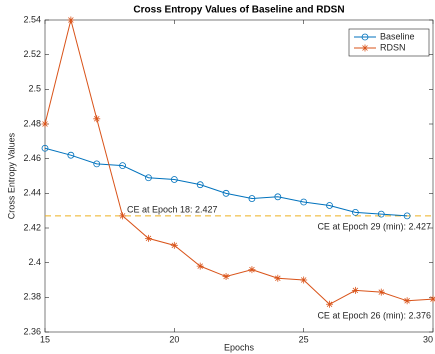  What do you see at coordinates (304, 339) in the screenshot?
I see `x-tick-label: 25` at bounding box center [304, 339].